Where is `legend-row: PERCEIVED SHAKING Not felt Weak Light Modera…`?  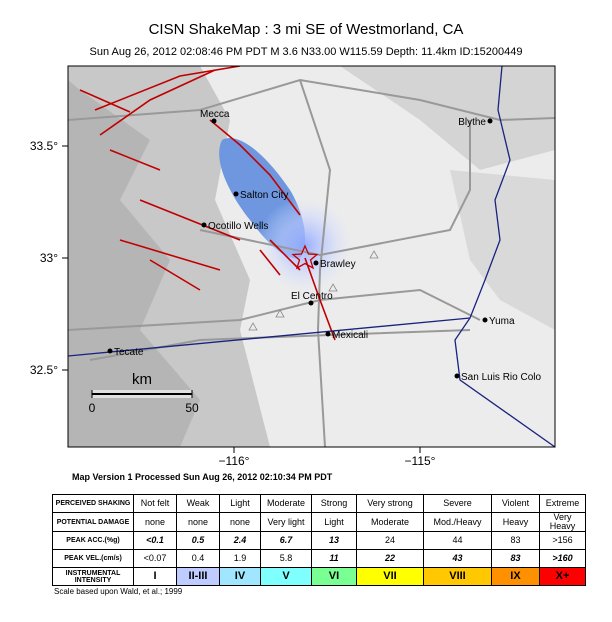 legend-row: PERCEIVED SHAKING Not felt Weak Light Modera… is located at coordinates (319, 503).